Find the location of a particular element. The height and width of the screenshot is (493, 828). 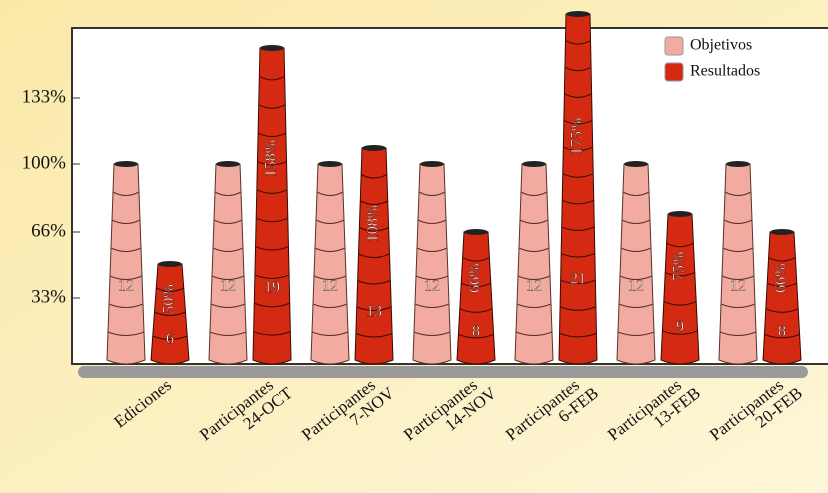

count-label: 13 is located at coordinates (374, 311).